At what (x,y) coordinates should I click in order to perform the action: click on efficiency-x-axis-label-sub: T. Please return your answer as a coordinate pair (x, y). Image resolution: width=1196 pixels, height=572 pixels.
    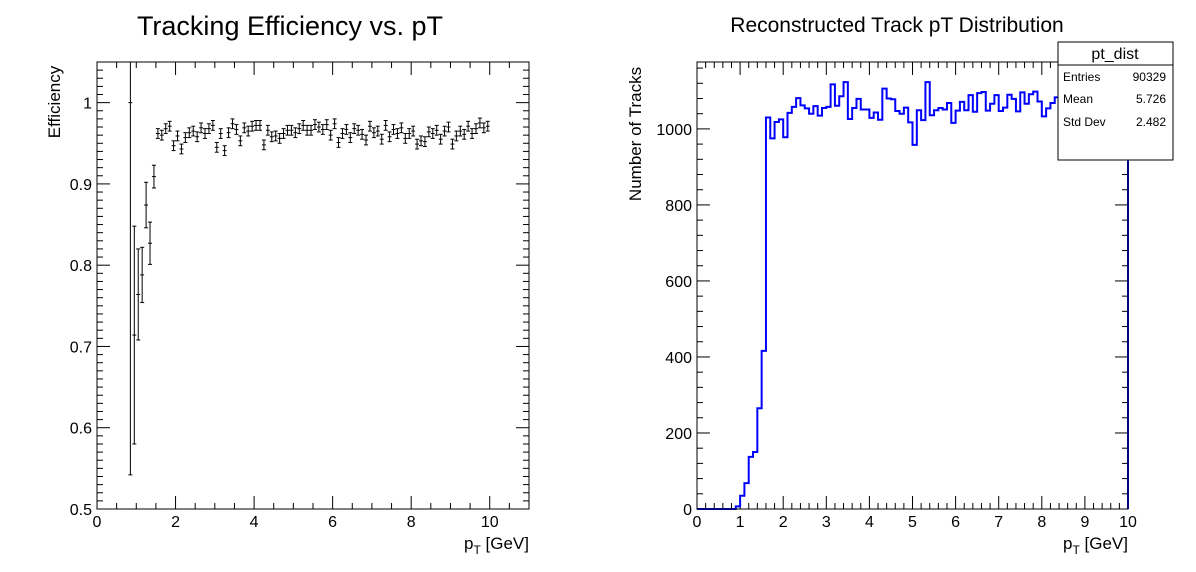
    Looking at the image, I should click on (477, 550).